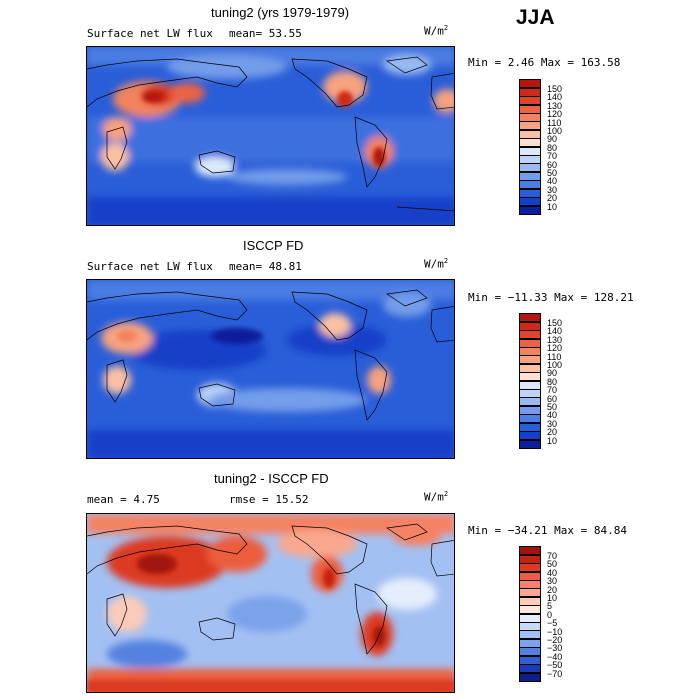 The height and width of the screenshot is (700, 700). Describe the element at coordinates (265, 266) in the screenshot. I see `panel2-mean-label: mean= 48.81` at that location.